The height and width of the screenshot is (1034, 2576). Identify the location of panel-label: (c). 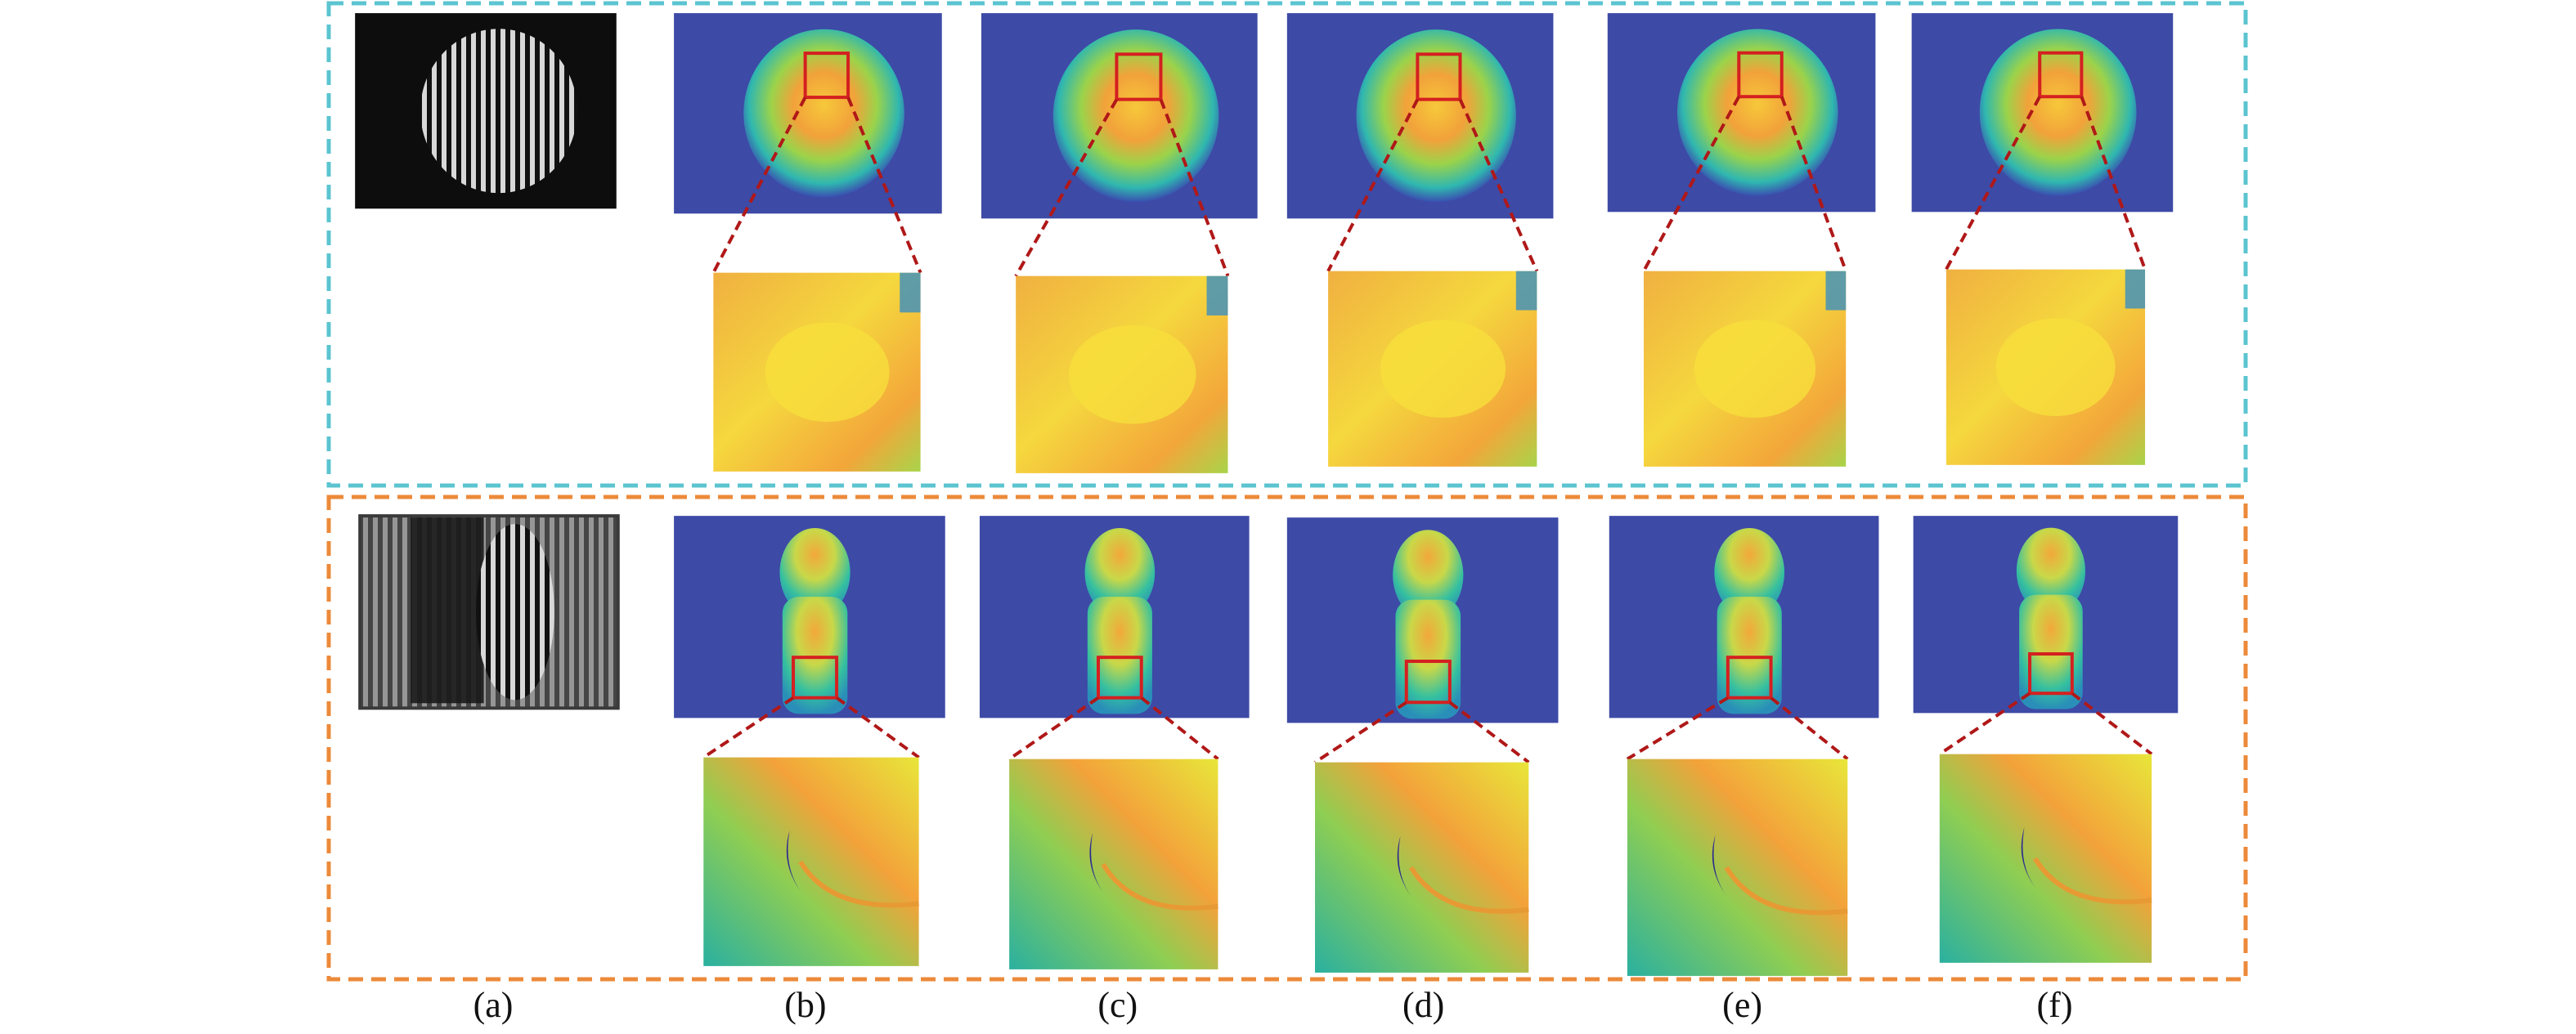
(1117, 1005).